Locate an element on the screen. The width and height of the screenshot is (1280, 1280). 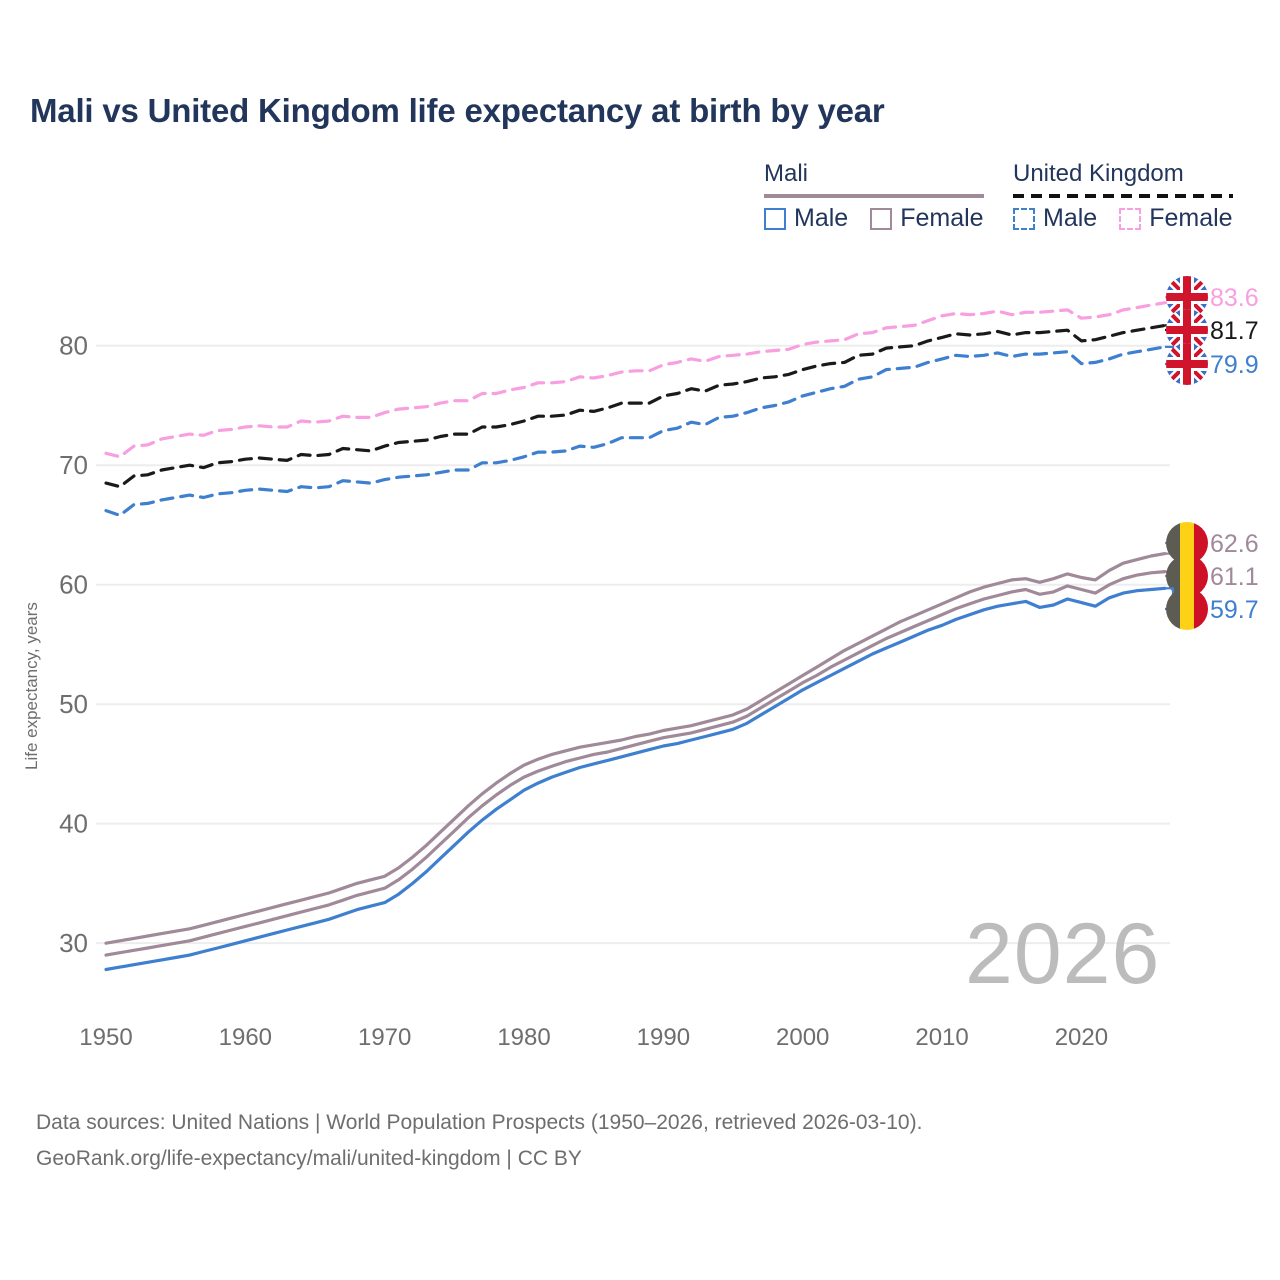
x-axis-tick-2020: 2020 is located at coordinates (1081, 1037).